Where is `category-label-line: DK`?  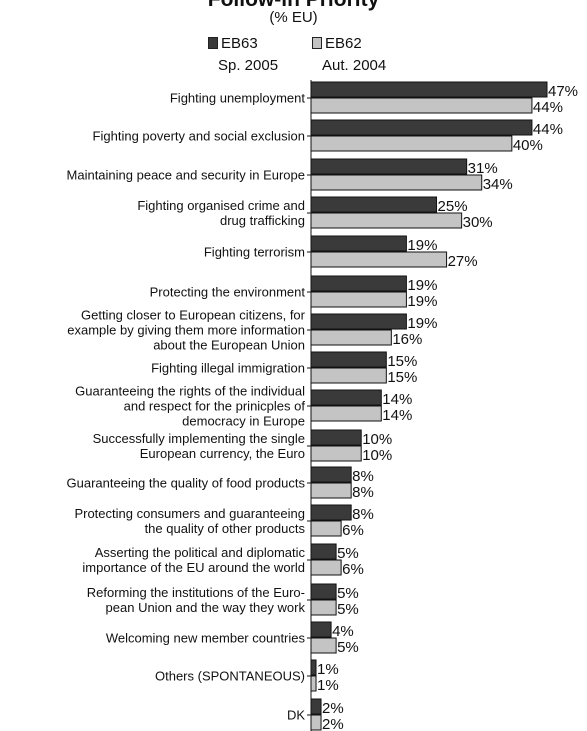
category-label-line: DK is located at coordinates (296, 715).